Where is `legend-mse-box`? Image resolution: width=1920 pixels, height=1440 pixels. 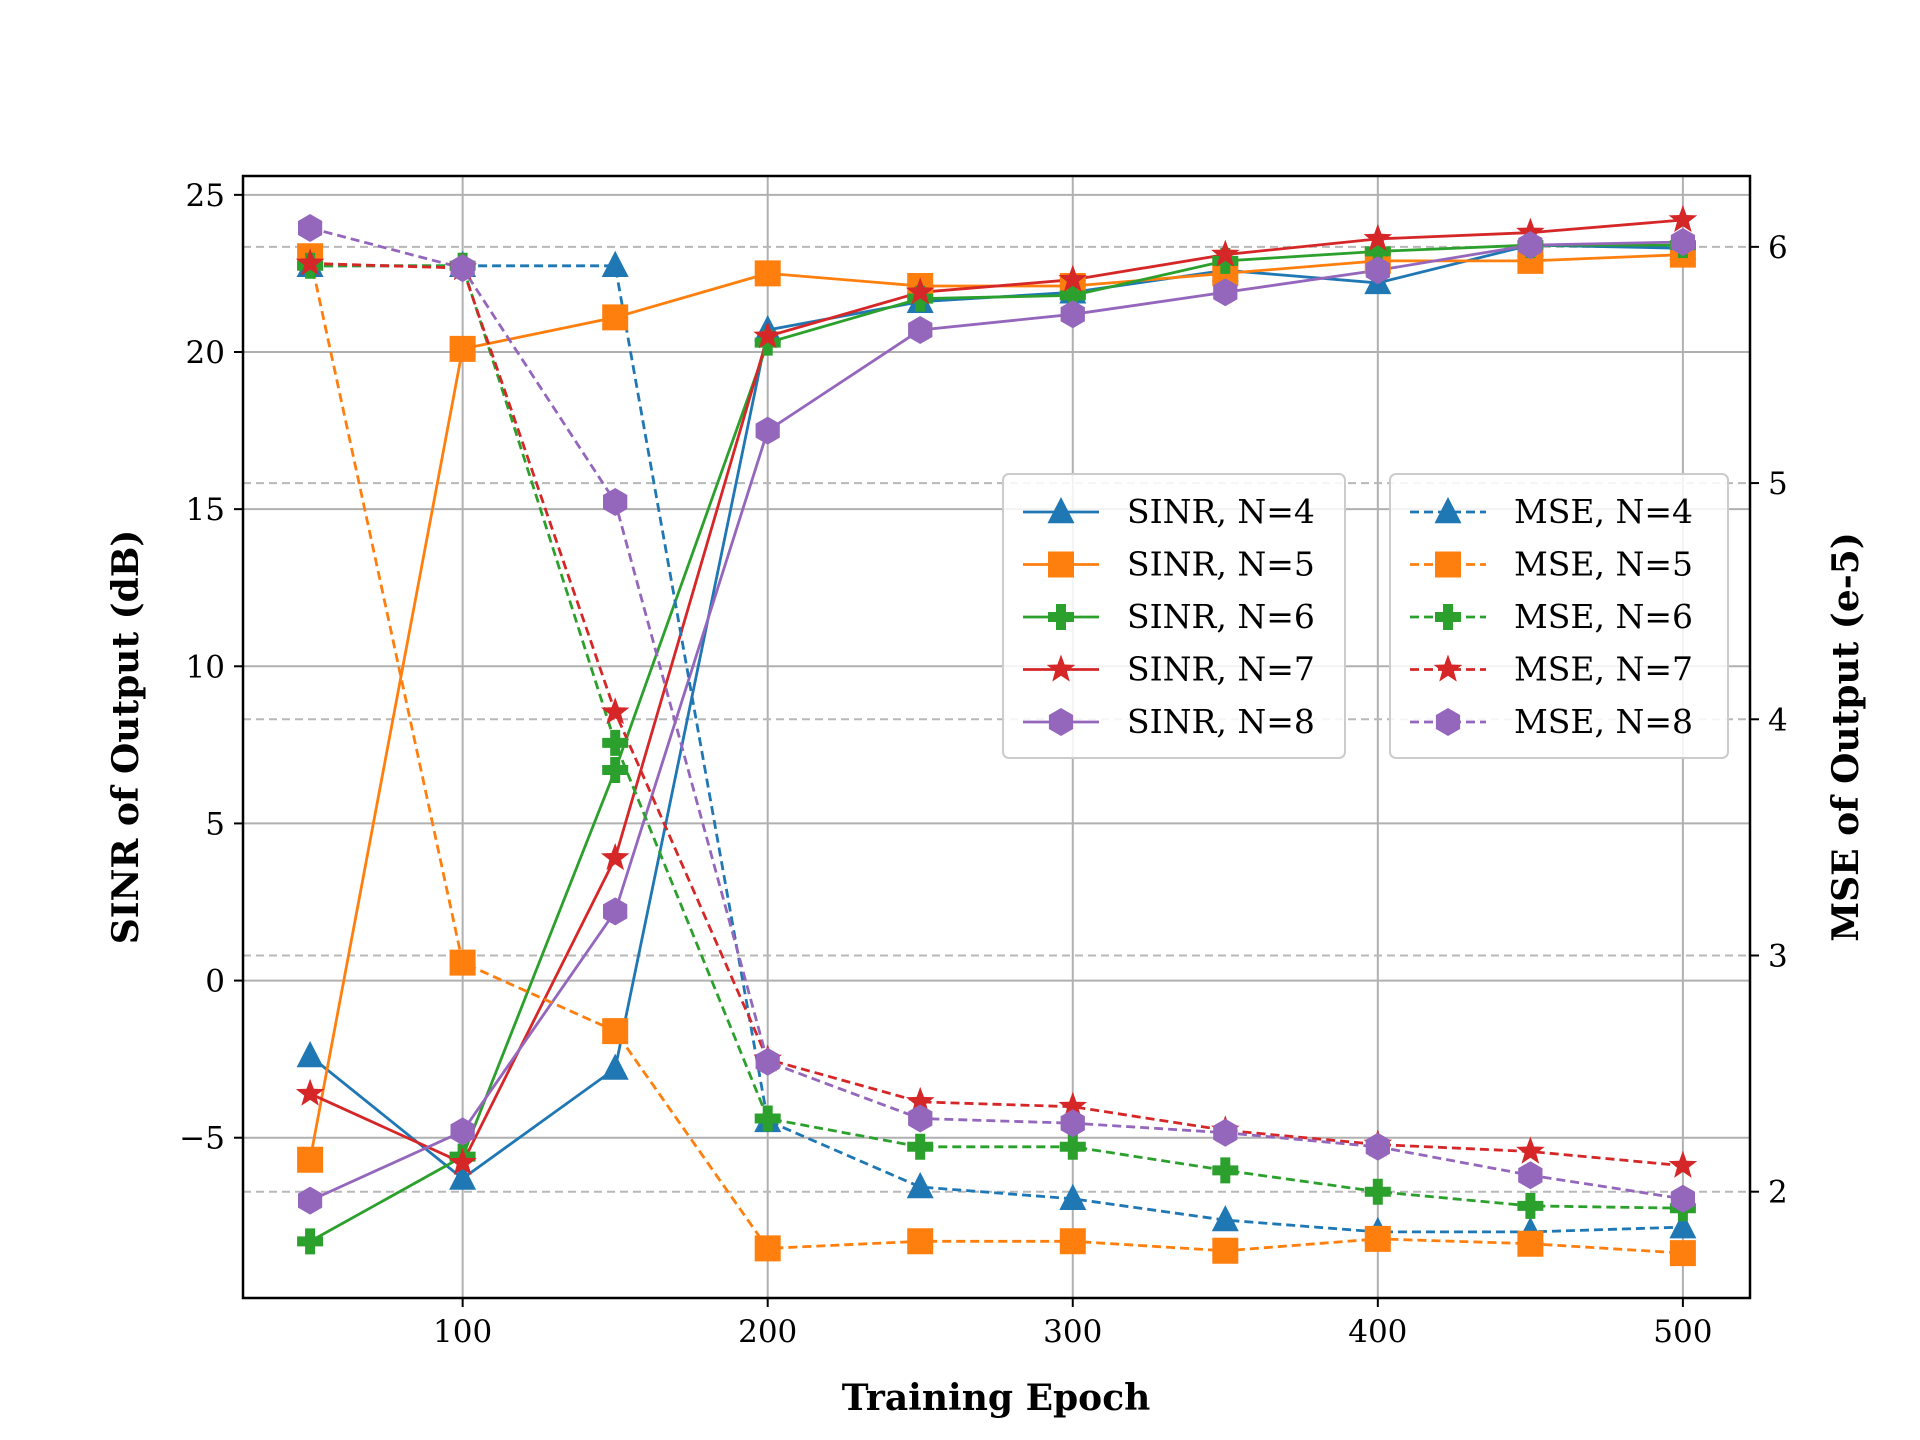 legend-mse-box is located at coordinates (1559, 616).